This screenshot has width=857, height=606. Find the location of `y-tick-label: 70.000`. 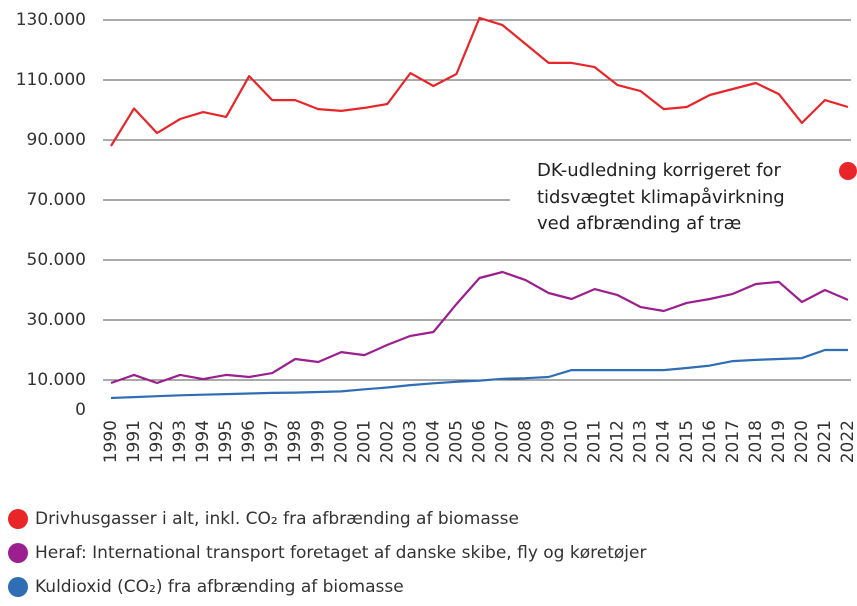

y-tick-label: 70.000 is located at coordinates (56, 200).